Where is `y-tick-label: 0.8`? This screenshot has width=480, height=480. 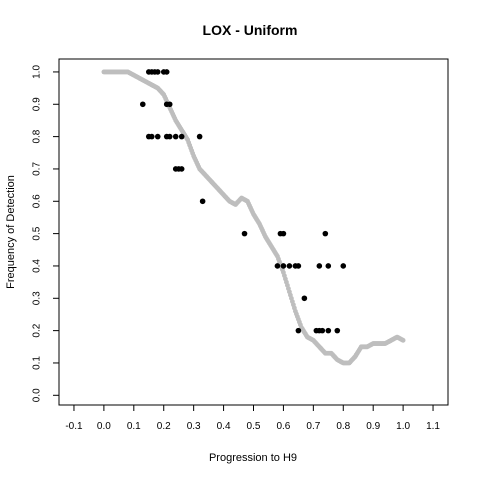
y-tick-label: 0.8 is located at coordinates (37, 136).